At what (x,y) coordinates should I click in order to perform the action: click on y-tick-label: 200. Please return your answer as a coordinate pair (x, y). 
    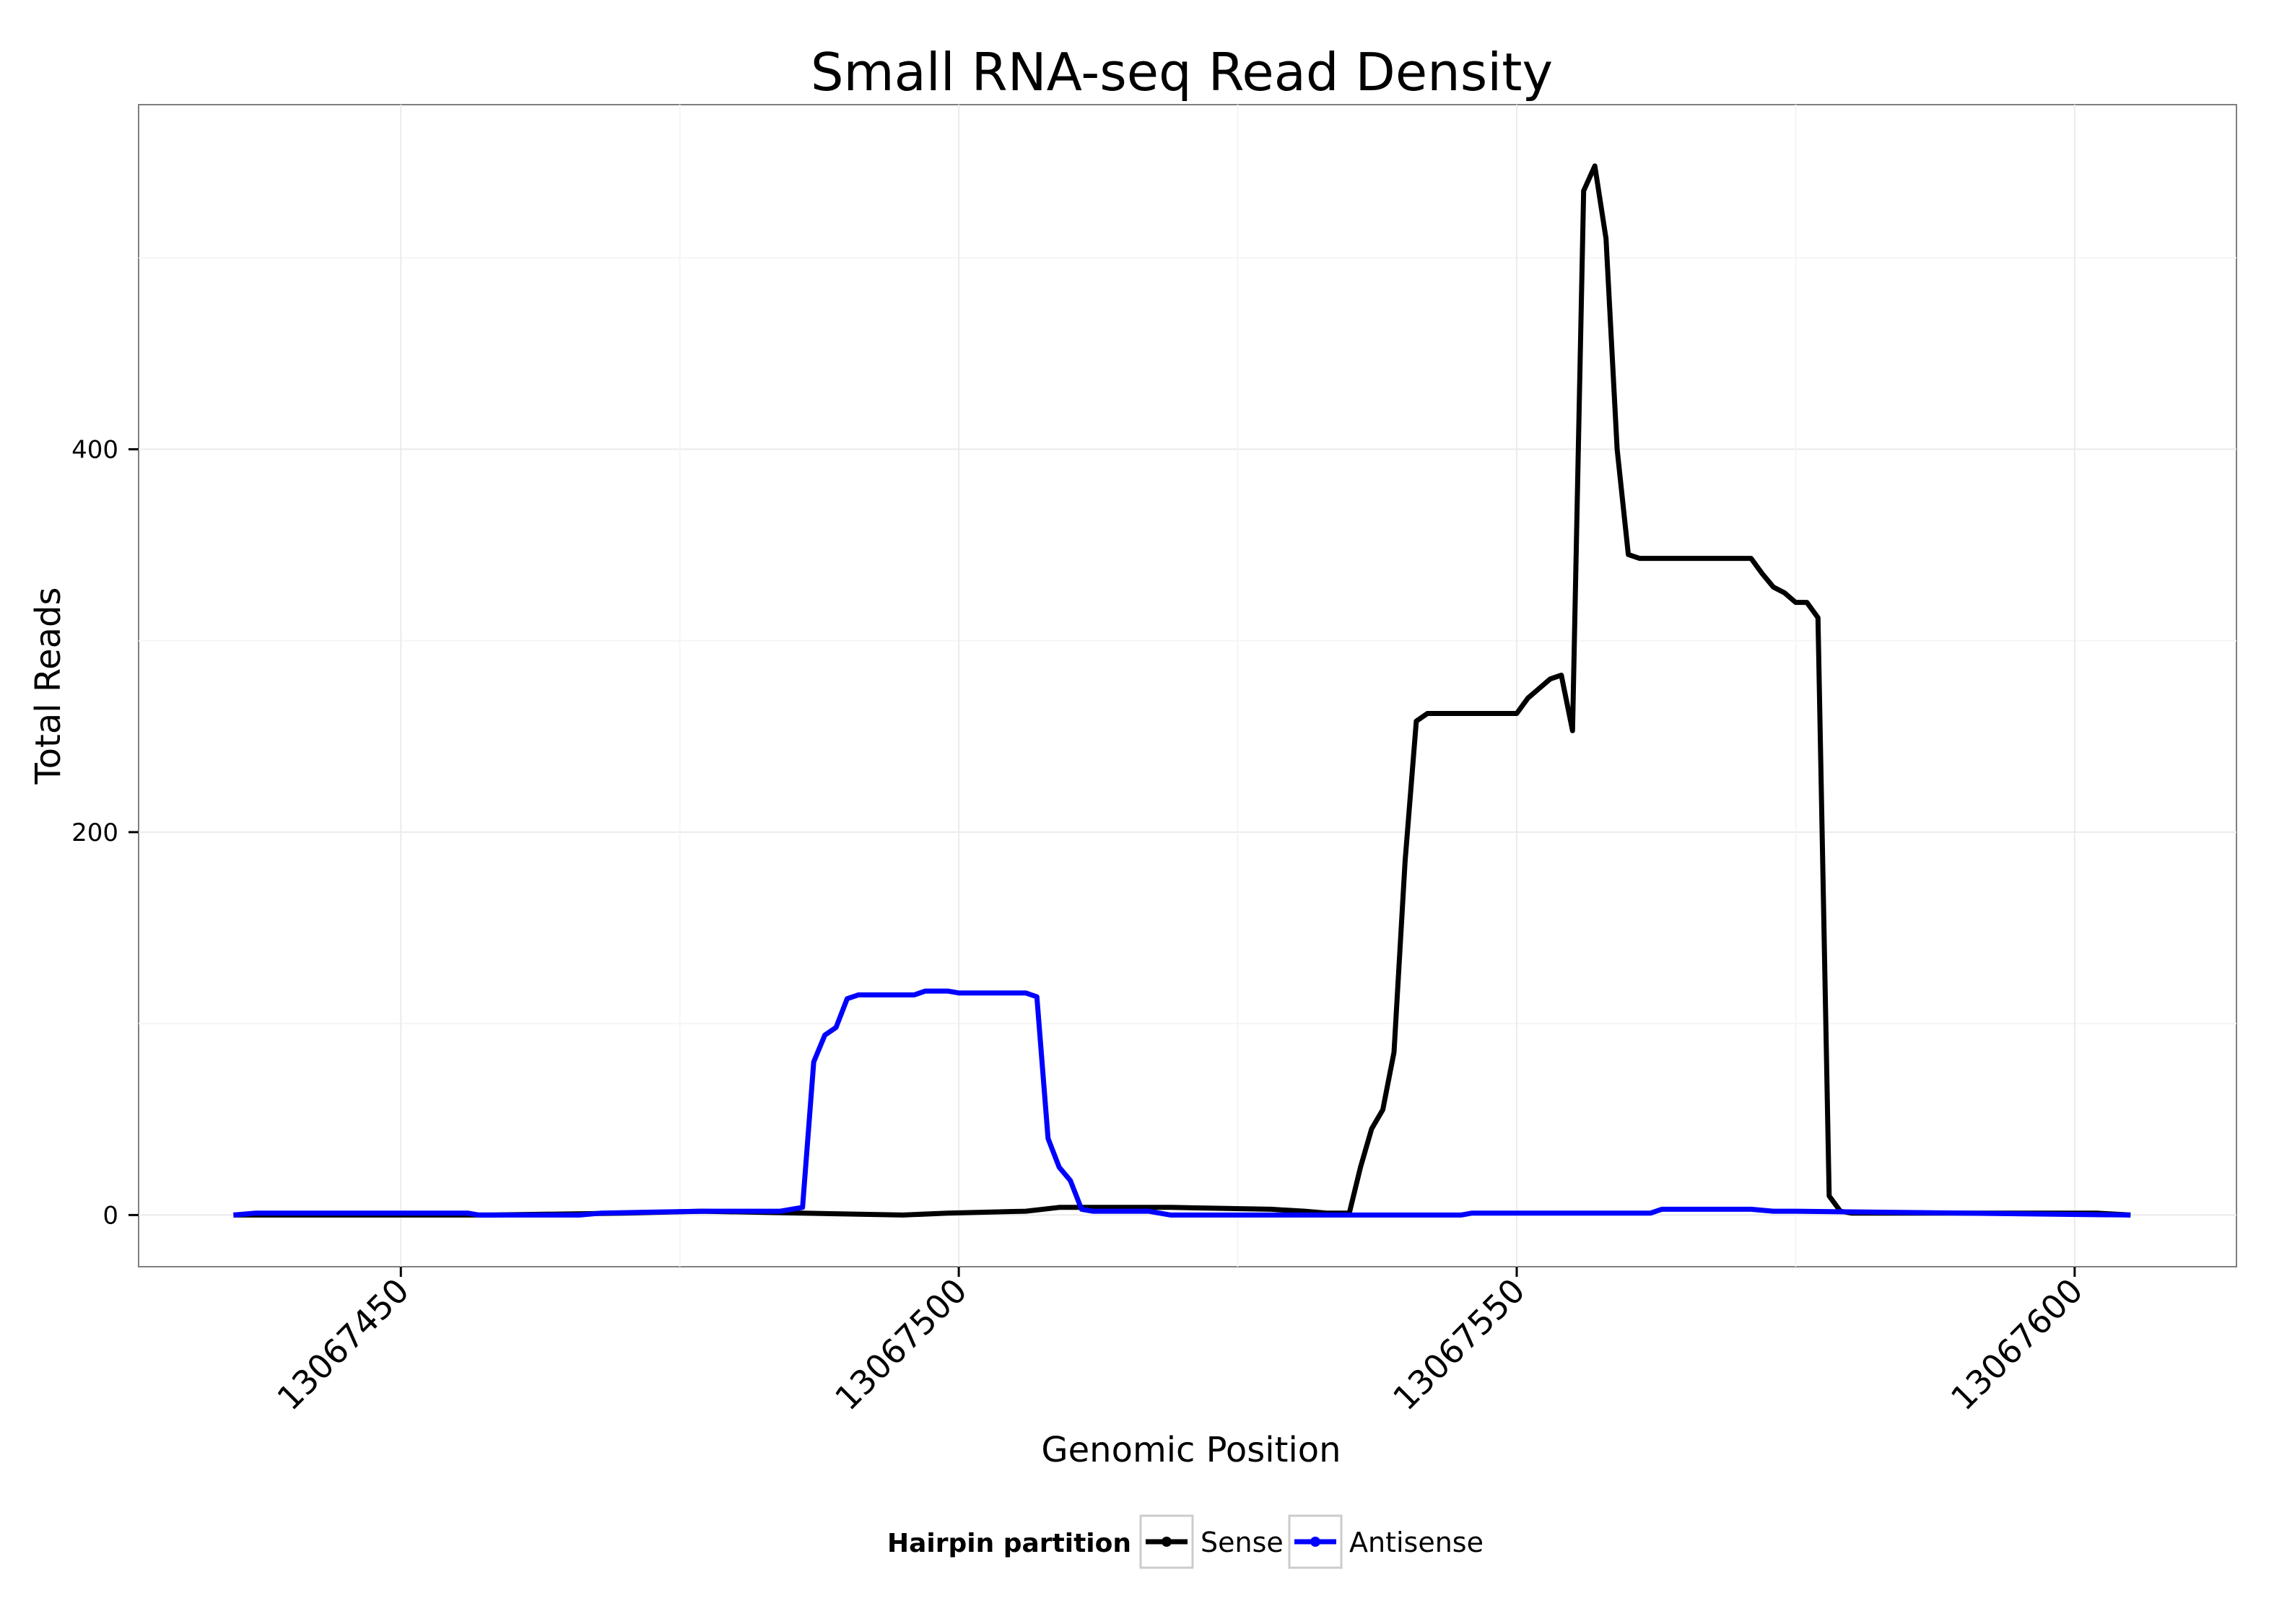
    Looking at the image, I should click on (95, 832).